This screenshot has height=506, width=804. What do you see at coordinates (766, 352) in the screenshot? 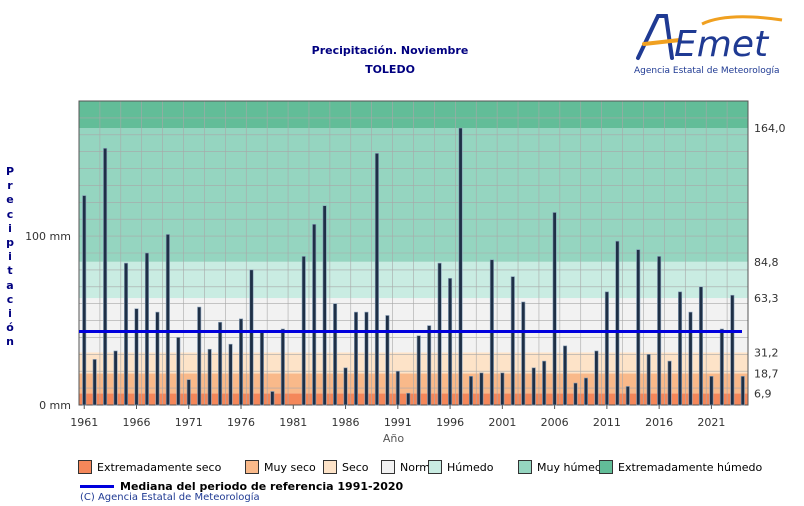
I see `threshold-label: 31,2` at bounding box center [766, 352].